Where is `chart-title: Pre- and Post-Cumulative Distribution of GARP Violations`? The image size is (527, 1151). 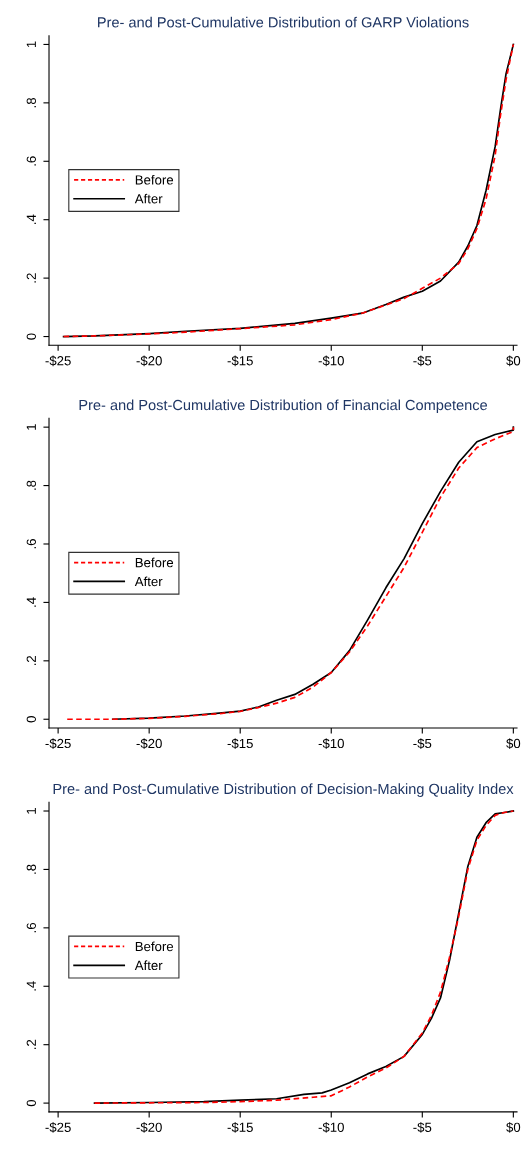 chart-title: Pre- and Post-Cumulative Distribution of GARP Violations is located at coordinates (283, 22).